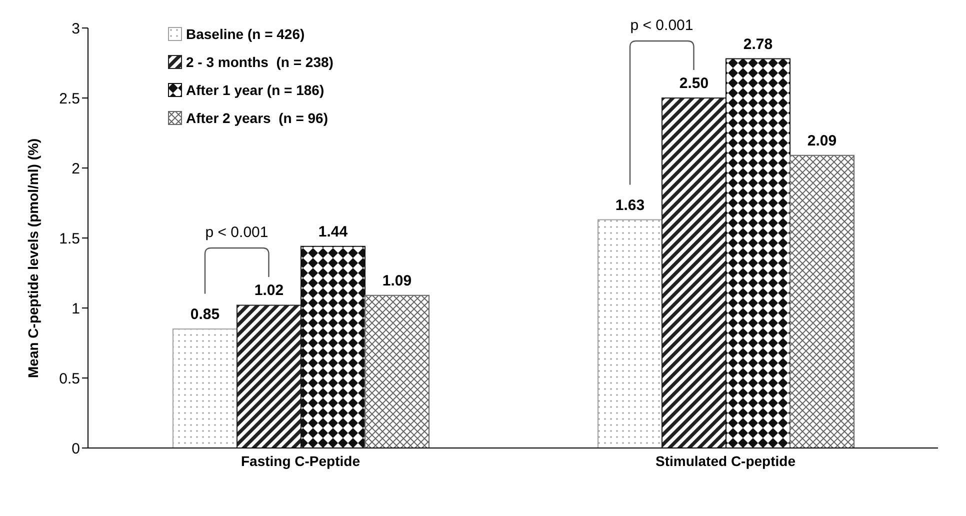 The image size is (966, 516). I want to click on x-tick-label: Stimulated C-peptide, so click(725, 460).